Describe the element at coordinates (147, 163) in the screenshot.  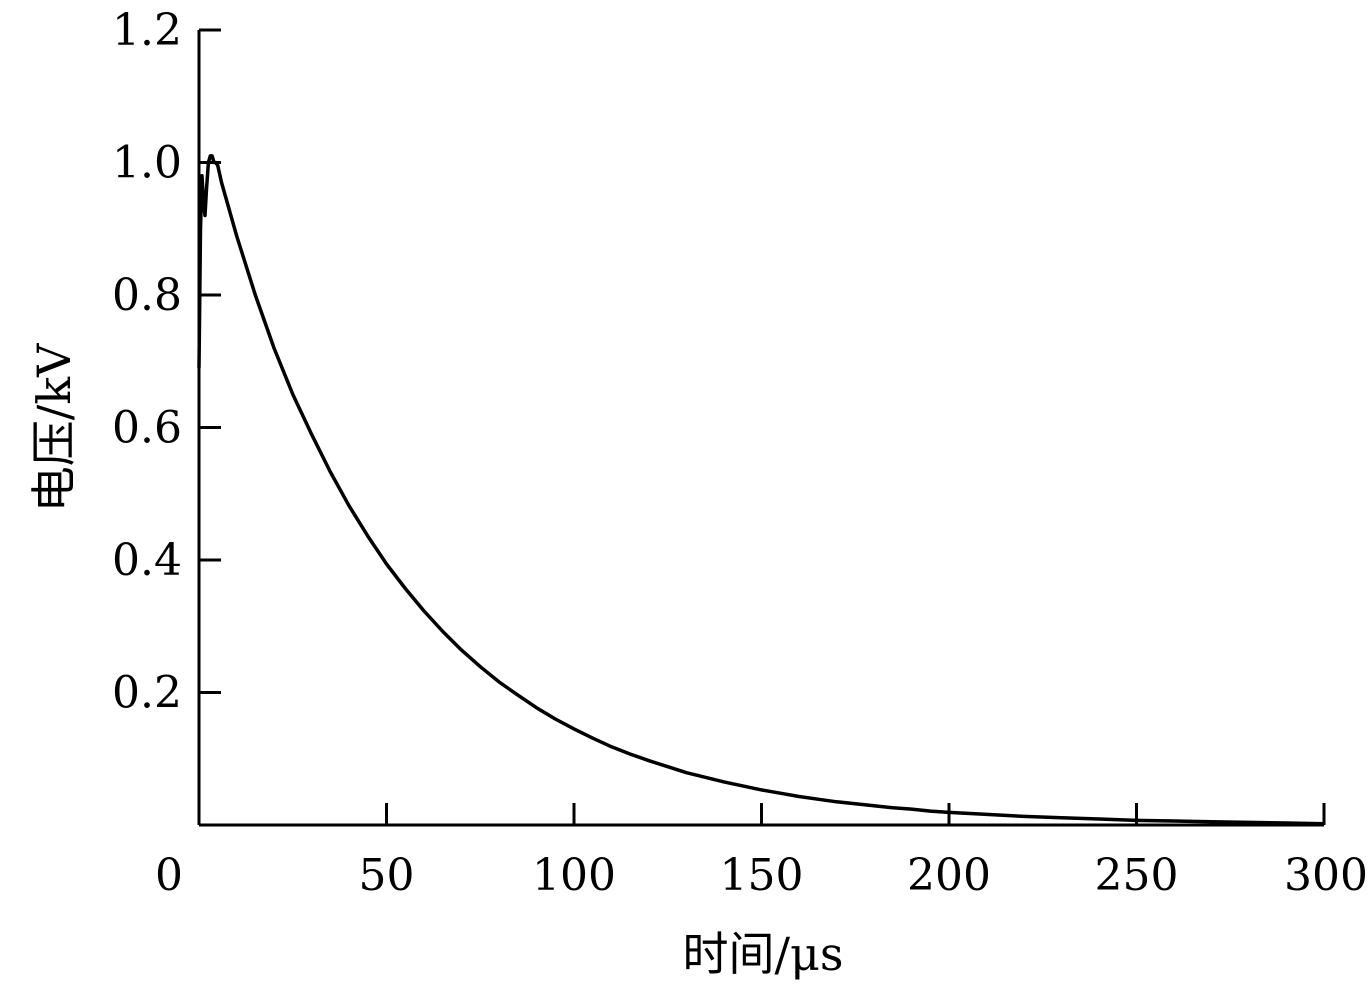
I see `y-tick-label: 1.0` at that location.